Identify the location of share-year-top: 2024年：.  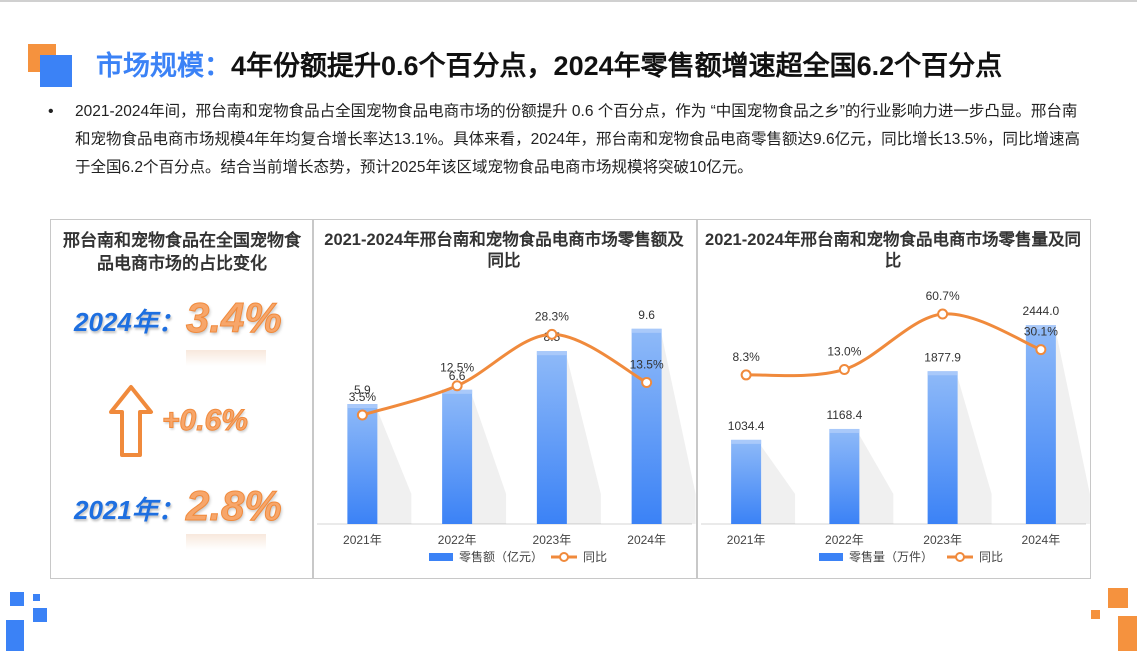
(129, 322).